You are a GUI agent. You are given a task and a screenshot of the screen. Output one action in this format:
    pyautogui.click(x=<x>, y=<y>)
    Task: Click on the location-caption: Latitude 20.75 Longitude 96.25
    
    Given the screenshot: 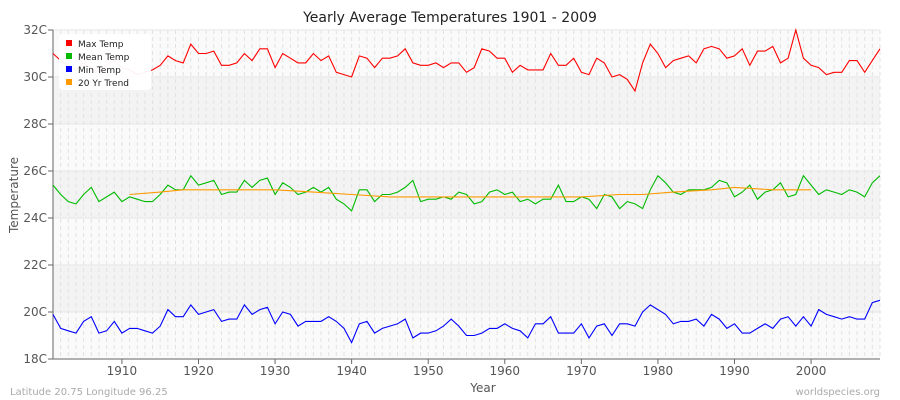 What is the action you would take?
    pyautogui.click(x=89, y=392)
    